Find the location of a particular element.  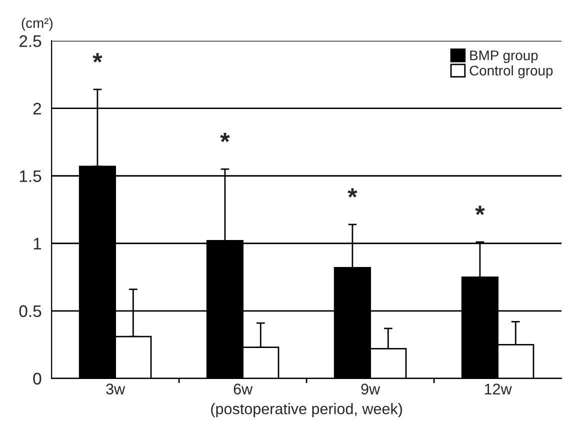

y-tick-label: 0.5 is located at coordinates (30, 311).